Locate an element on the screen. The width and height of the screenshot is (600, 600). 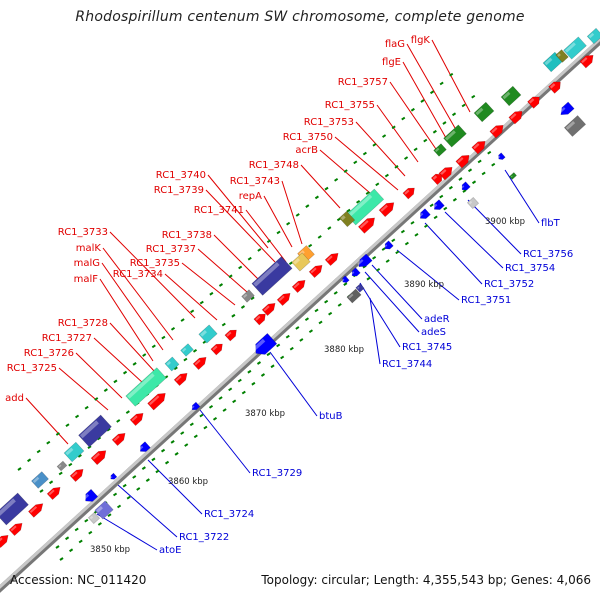
forward-gene-label: RC1_3748 is located at coordinates (274, 165).